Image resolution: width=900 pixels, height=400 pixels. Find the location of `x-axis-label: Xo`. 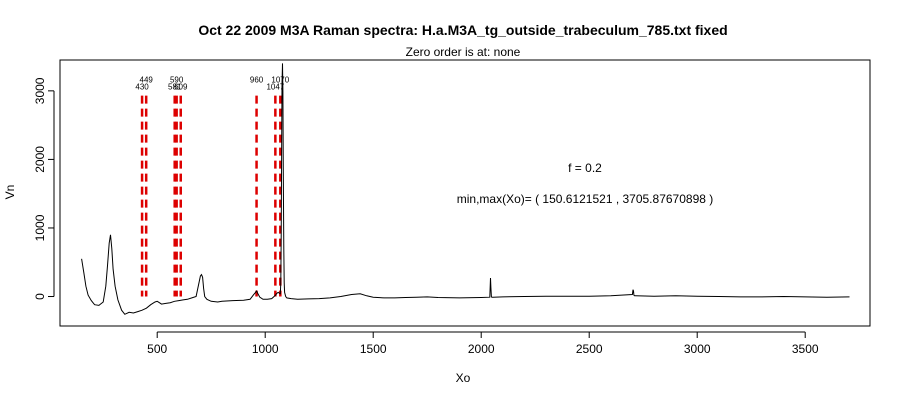

x-axis-label: Xo is located at coordinates (463, 378).